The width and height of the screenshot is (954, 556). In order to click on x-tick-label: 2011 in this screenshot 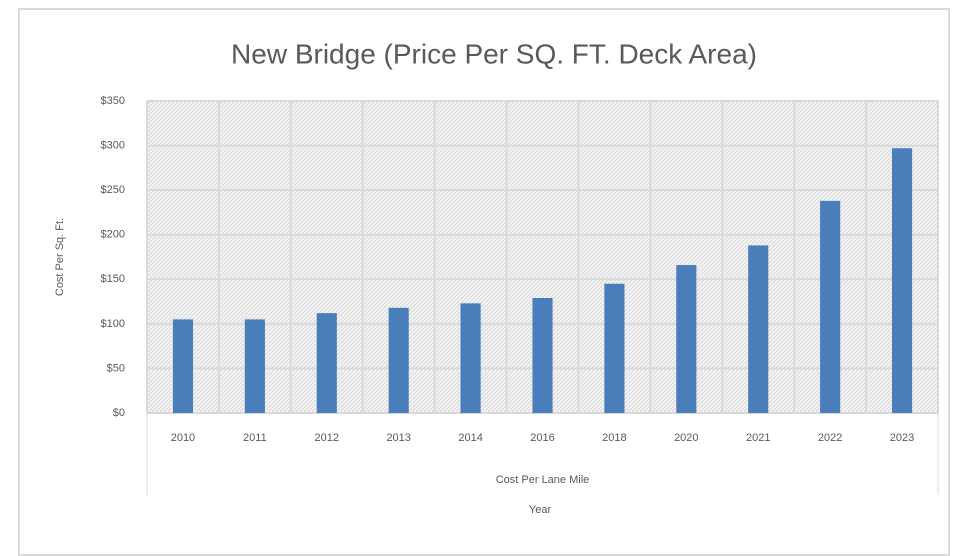, I will do `click(255, 438)`.